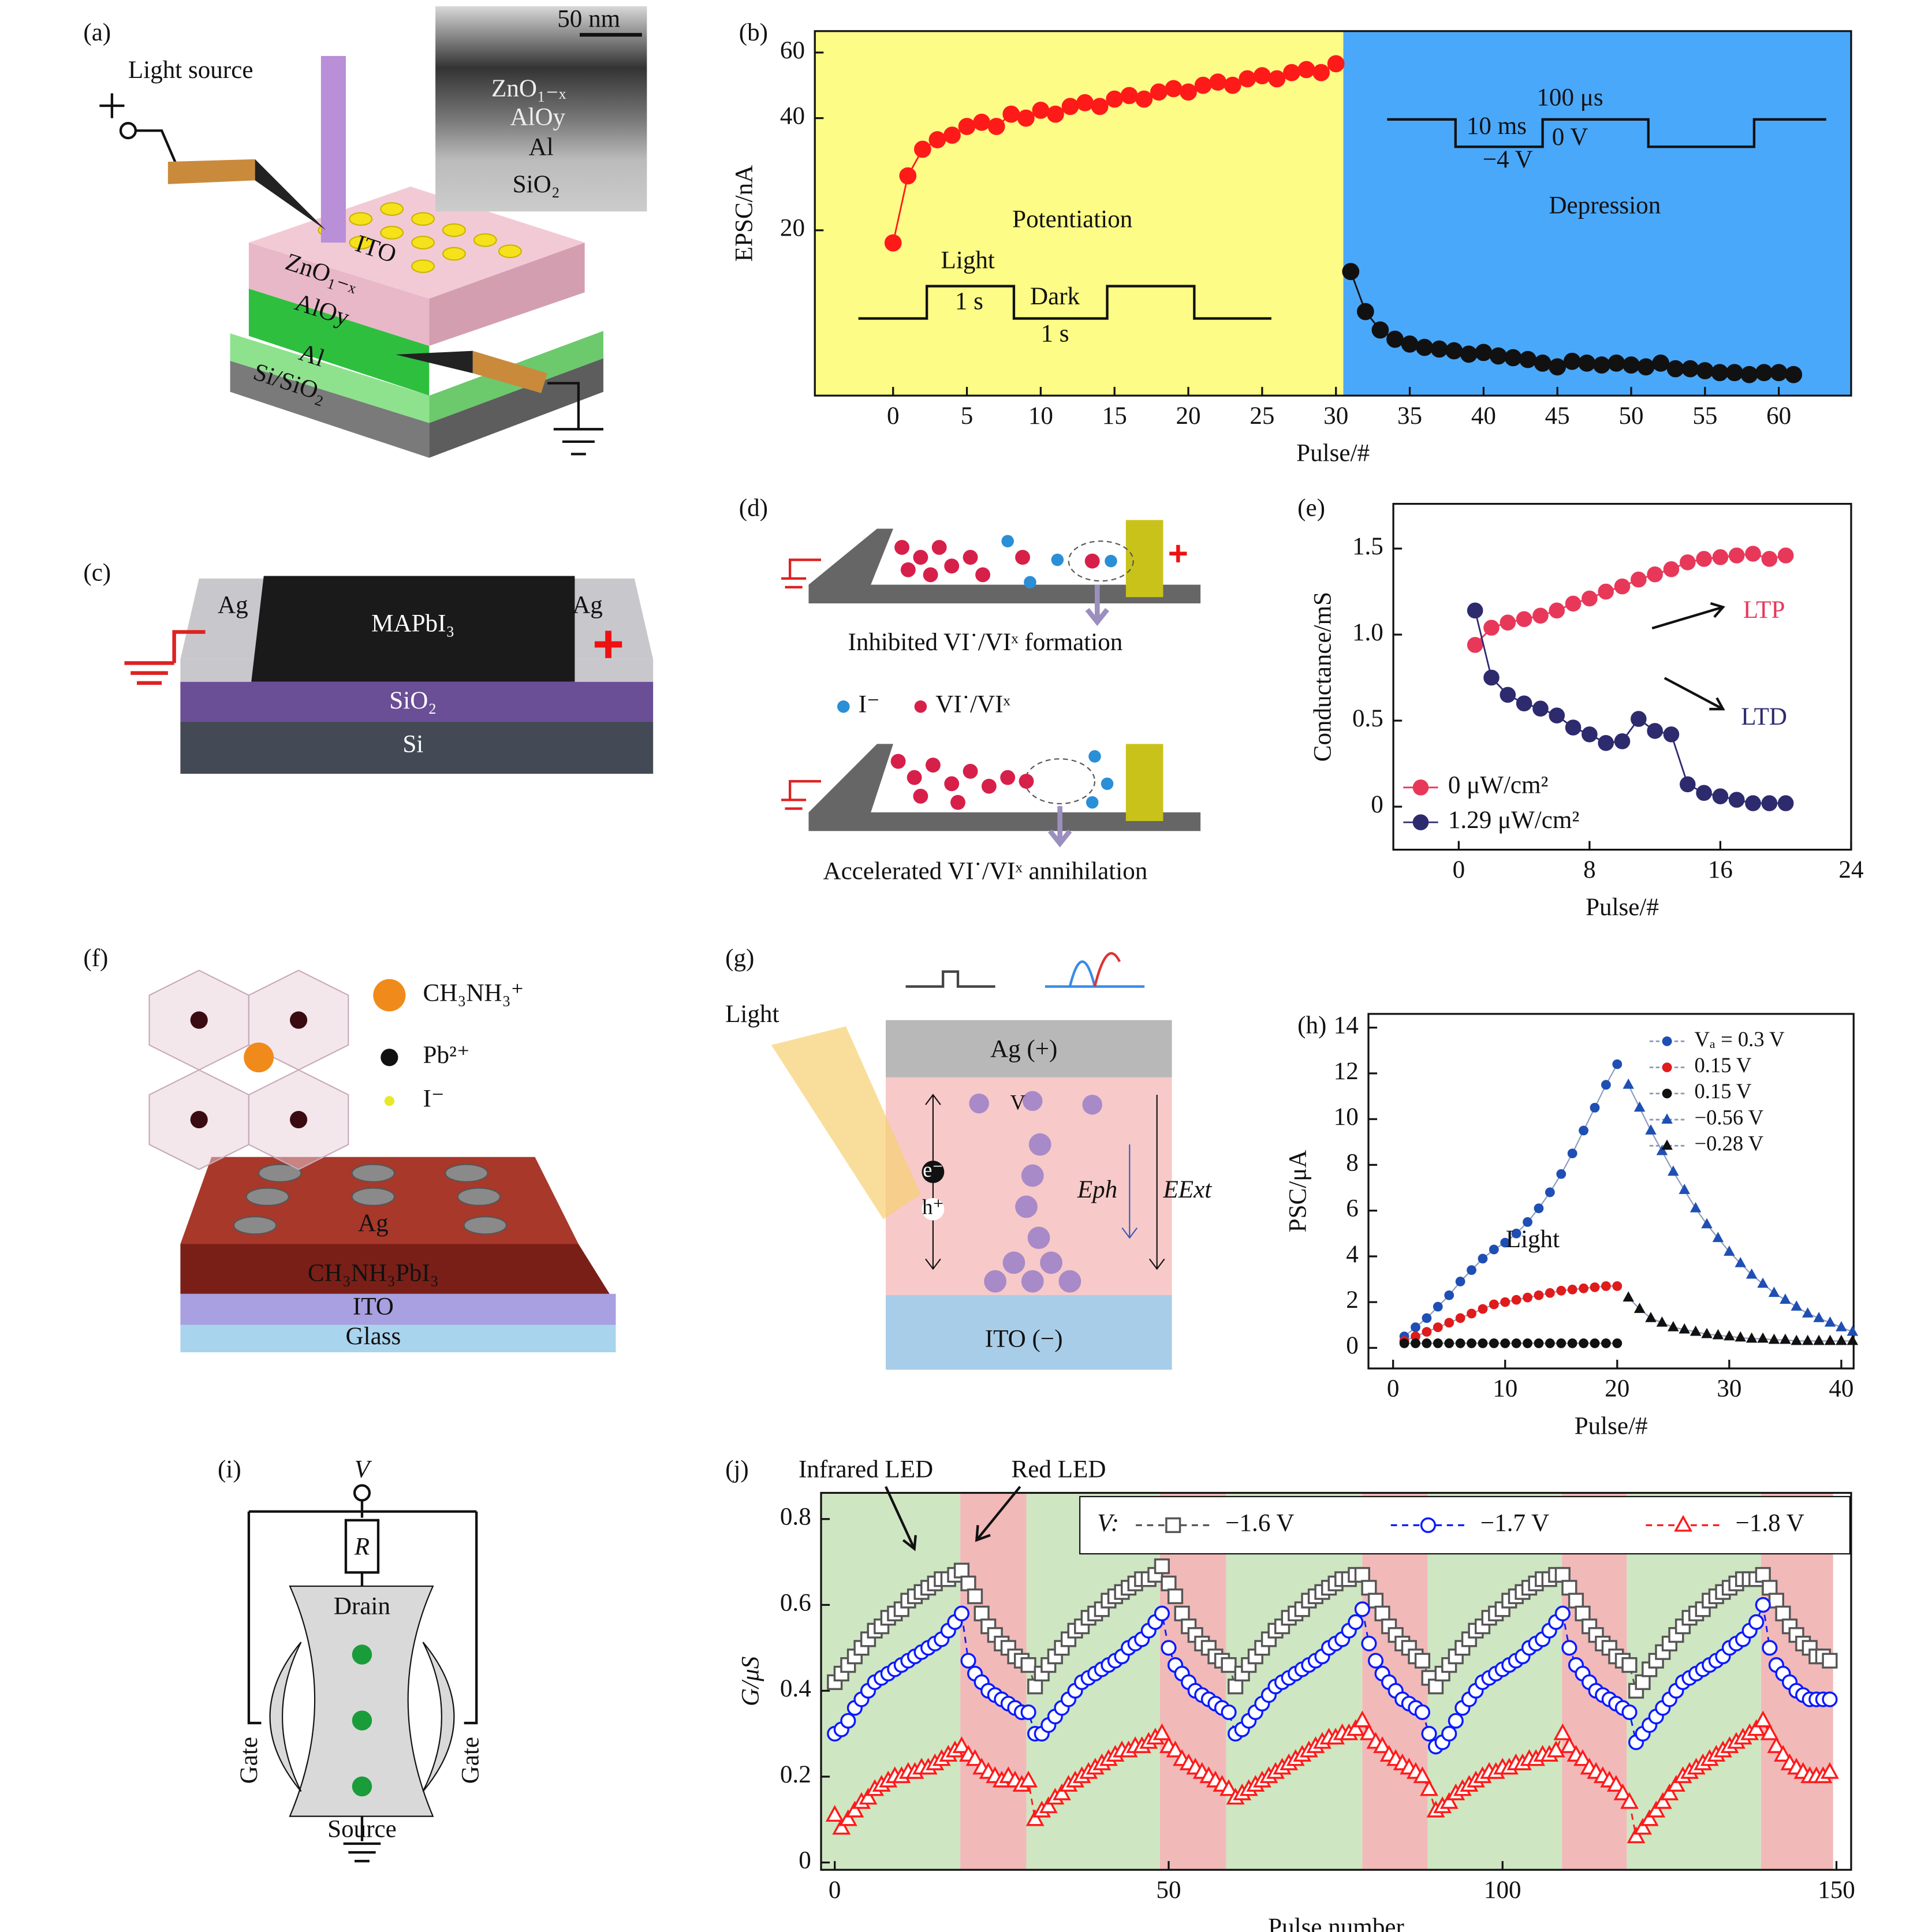  What do you see at coordinates (536, 184) in the screenshot?
I see `text: SiO₂` at bounding box center [536, 184].